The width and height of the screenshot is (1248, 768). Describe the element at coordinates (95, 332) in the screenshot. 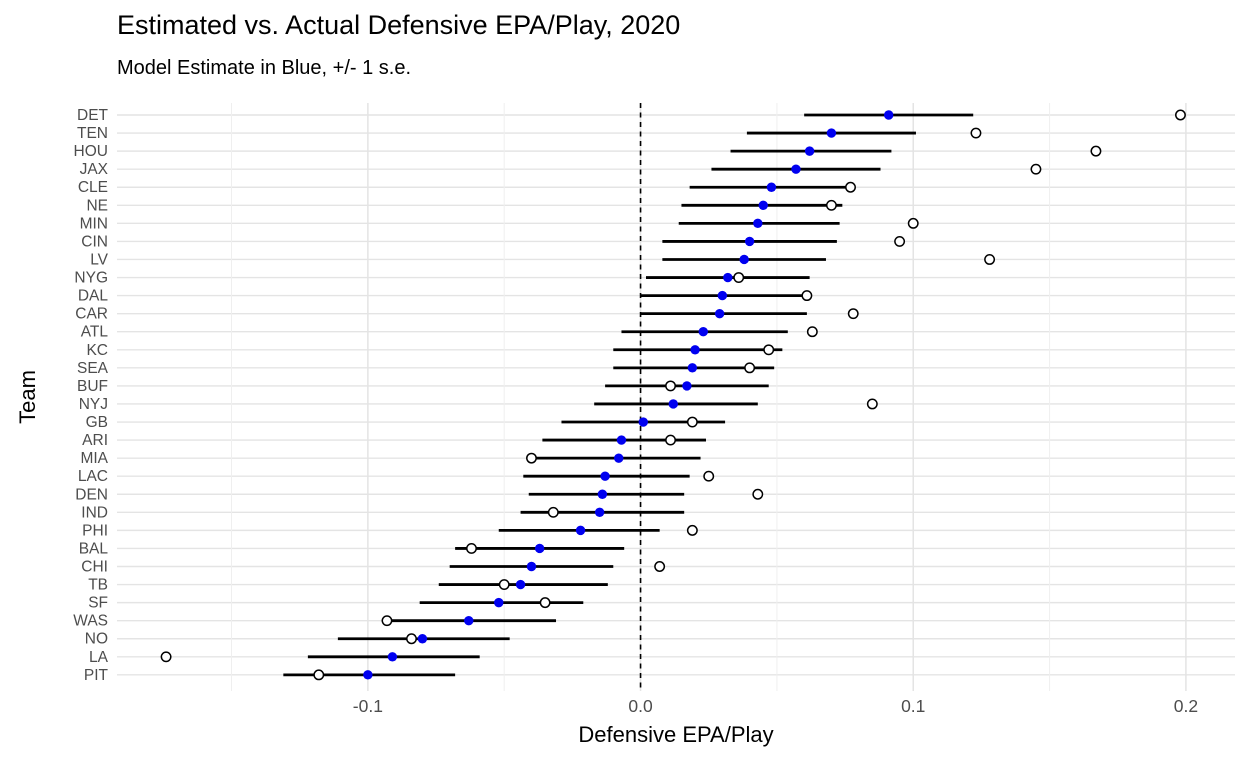

I see `y-tick-label-ATL: ATL` at that location.